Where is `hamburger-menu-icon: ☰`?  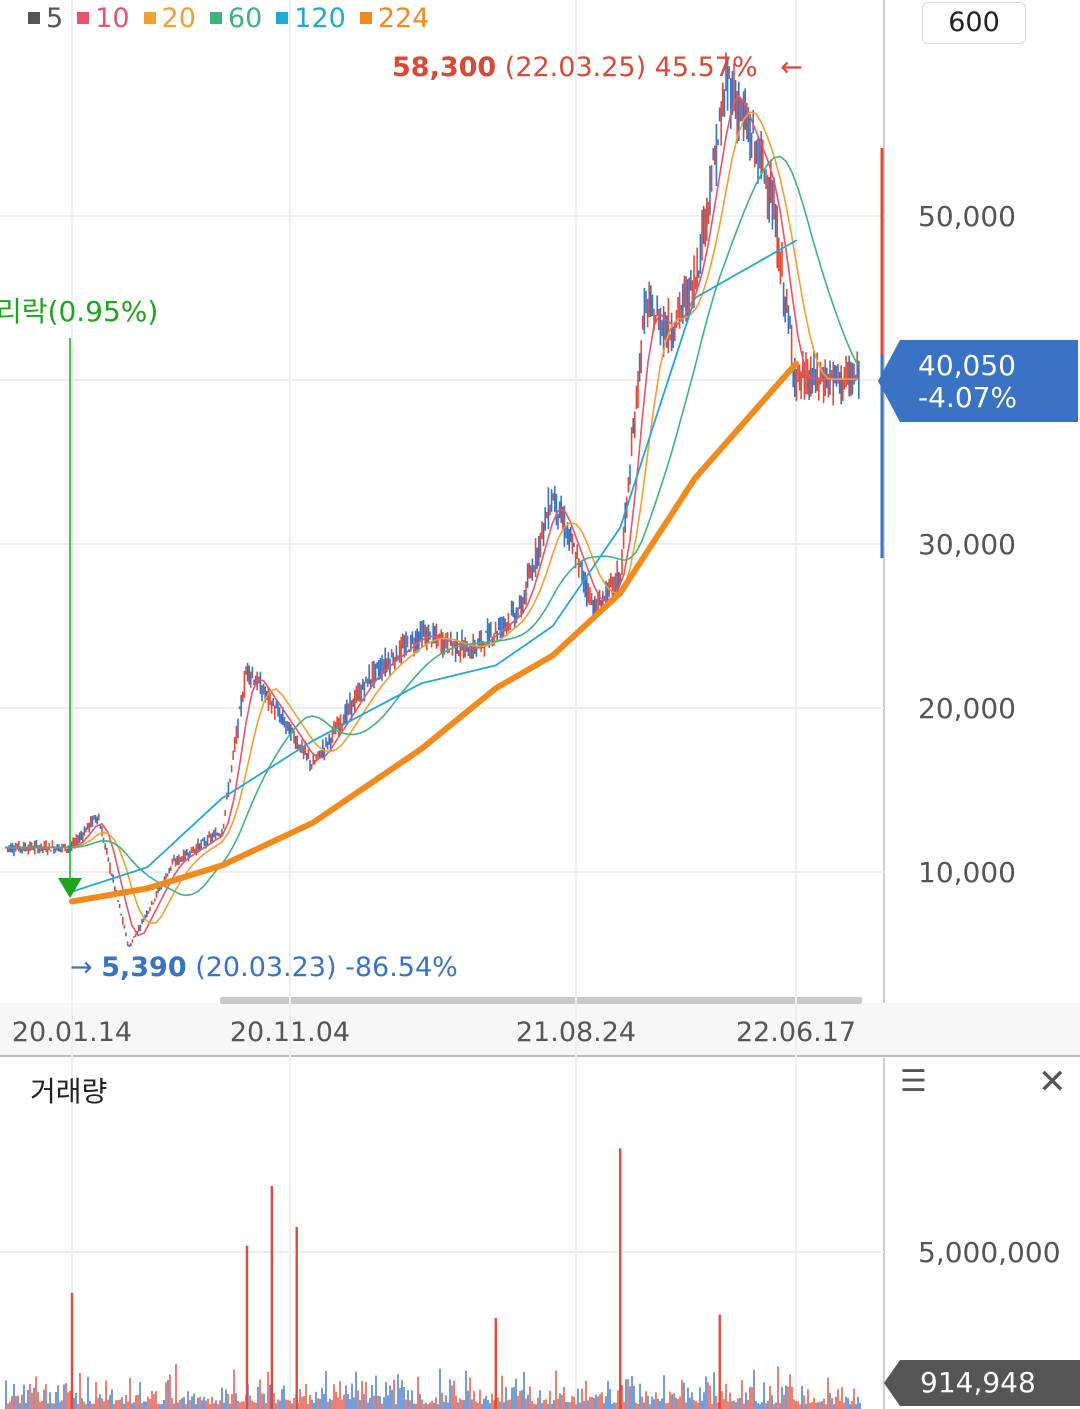 hamburger-menu-icon: ☰ is located at coordinates (913, 1081).